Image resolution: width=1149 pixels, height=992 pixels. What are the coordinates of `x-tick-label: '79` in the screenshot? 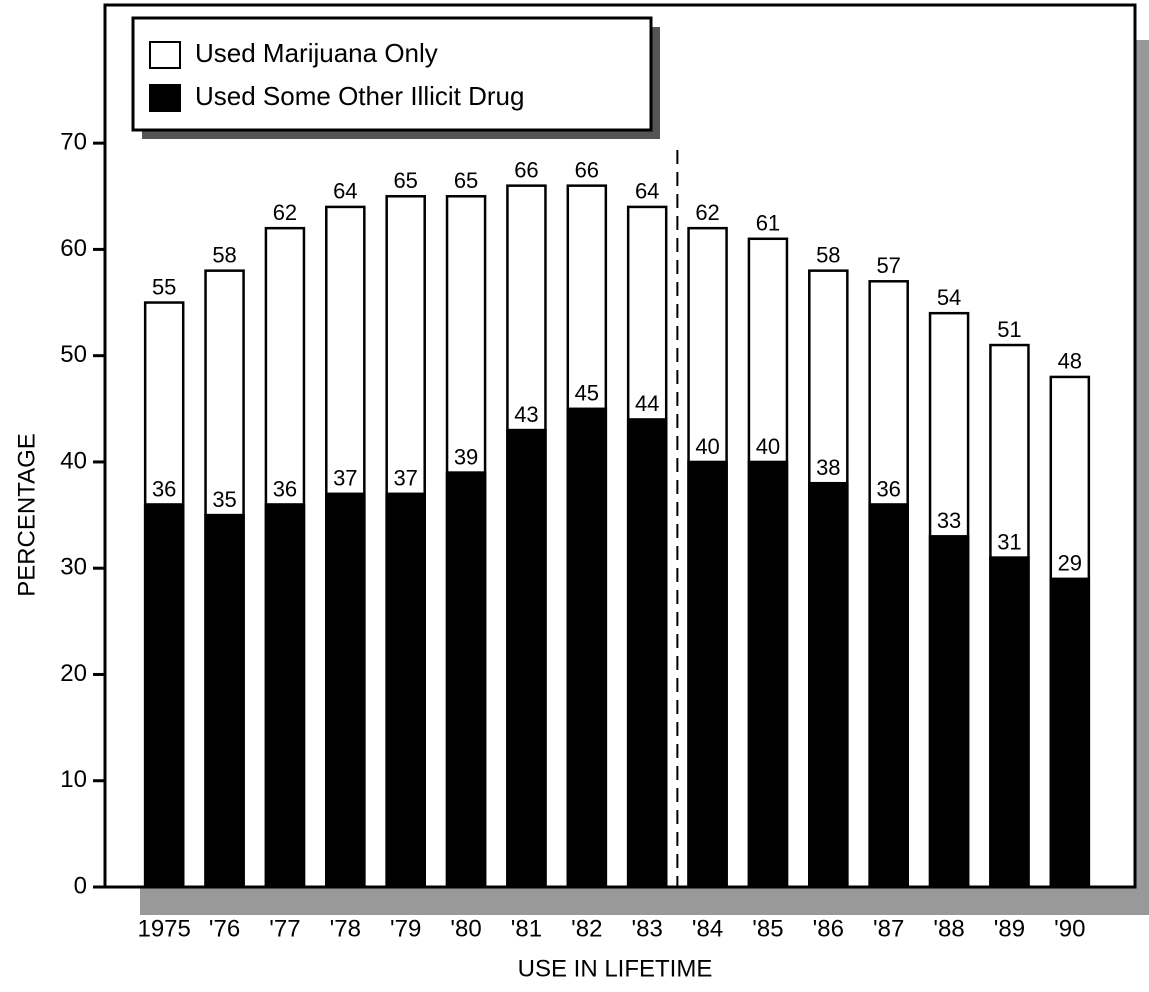 It's located at (405, 928).